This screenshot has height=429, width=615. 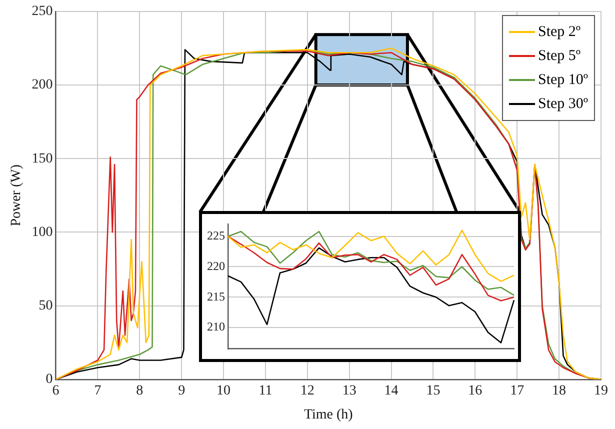 I want to click on x-tick-label: 19, so click(x=601, y=390).